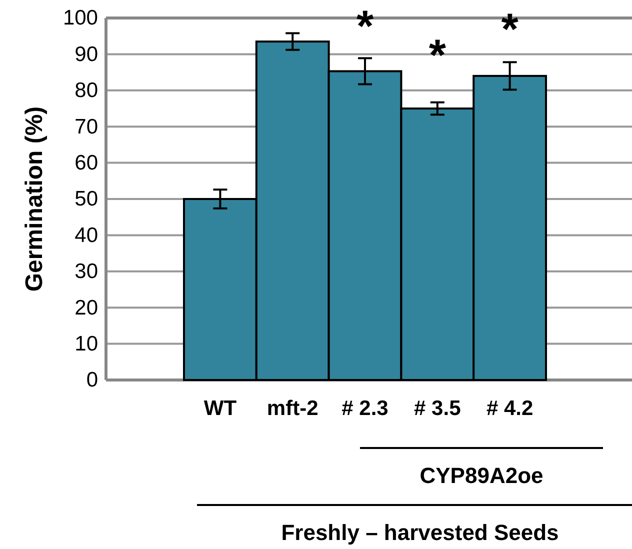 The height and width of the screenshot is (549, 632). What do you see at coordinates (80, 18) in the screenshot?
I see `y-tick-label: 100` at bounding box center [80, 18].